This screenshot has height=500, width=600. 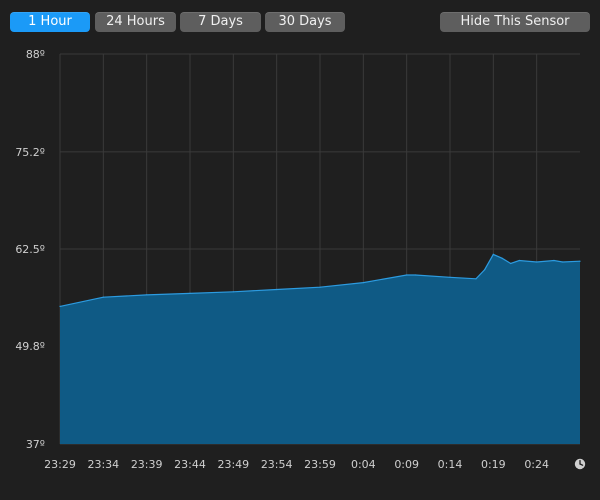 What do you see at coordinates (30, 152) in the screenshot?
I see `y-tick-label: 75.2º` at bounding box center [30, 152].